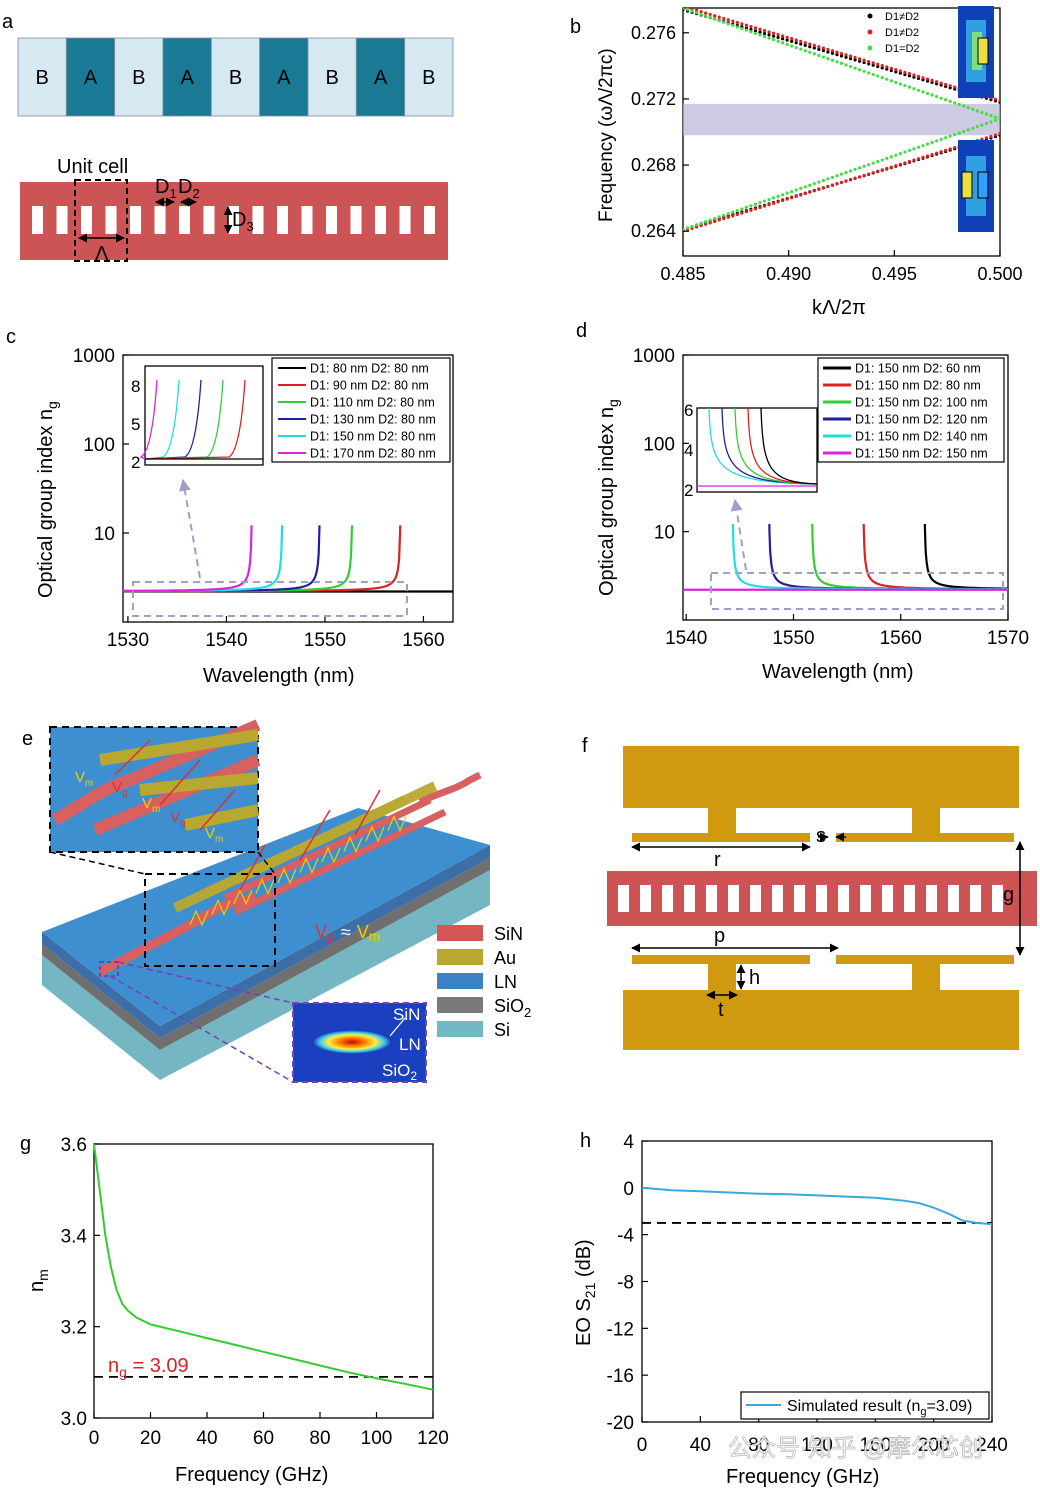  I want to click on g-nm-curve, so click(263, 1267).